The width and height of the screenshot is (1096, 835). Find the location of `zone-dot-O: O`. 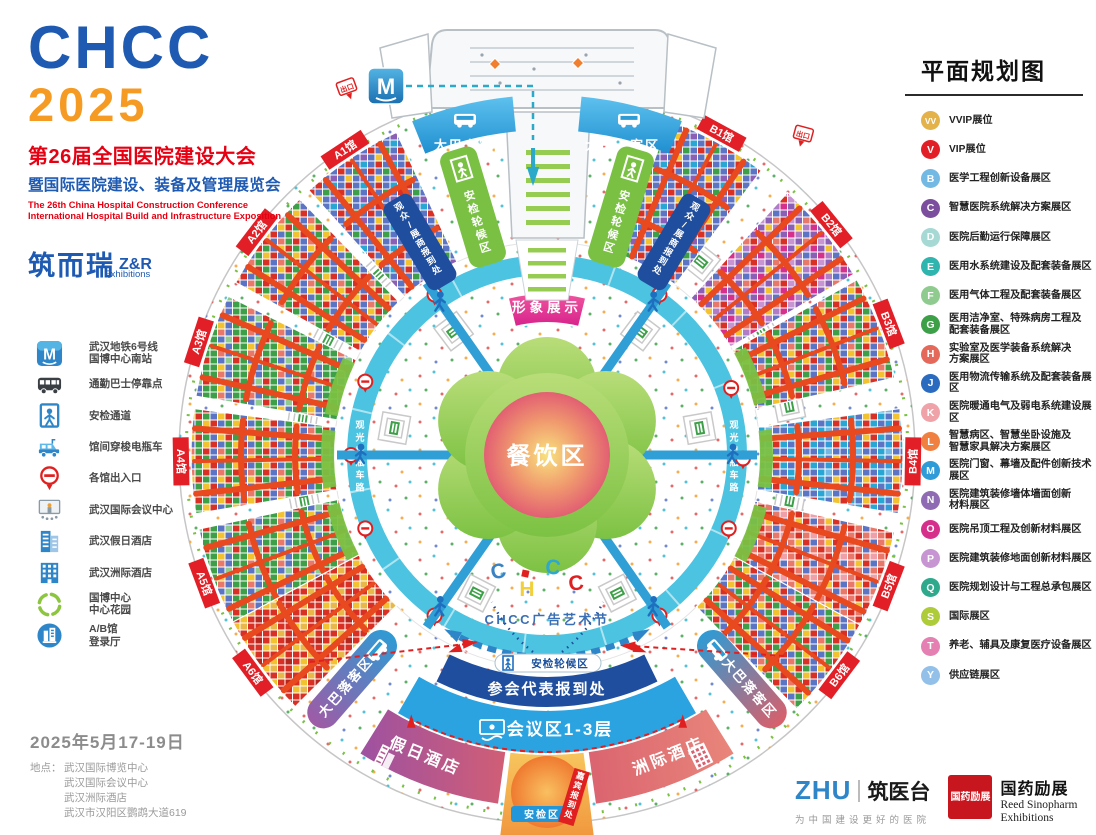

zone-dot-O: O is located at coordinates (930, 529).